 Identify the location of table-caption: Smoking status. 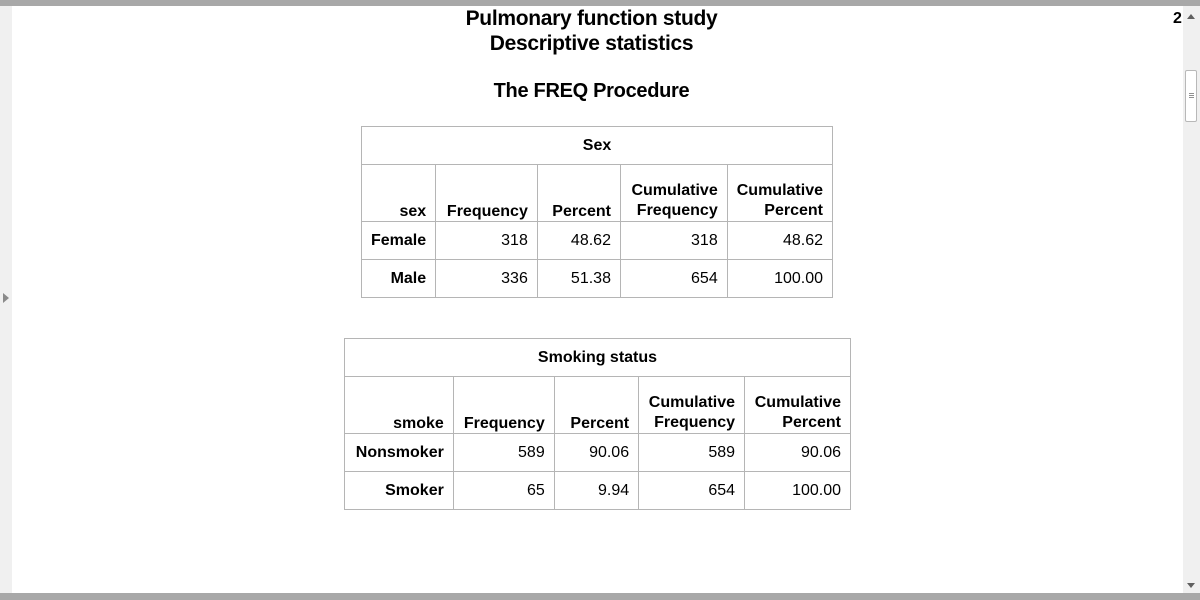
(597, 357).